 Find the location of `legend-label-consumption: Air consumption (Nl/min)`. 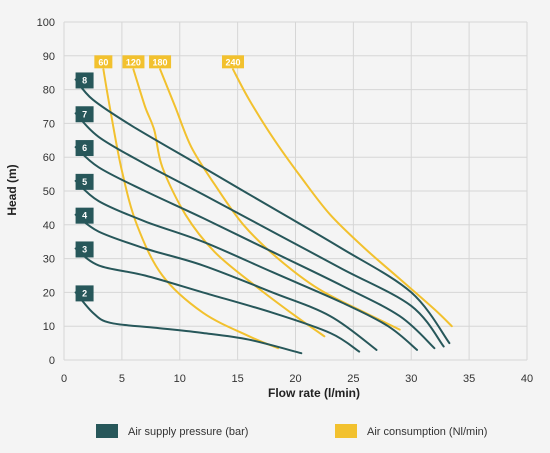

legend-label-consumption: Air consumption (Nl/min) is located at coordinates (427, 432).